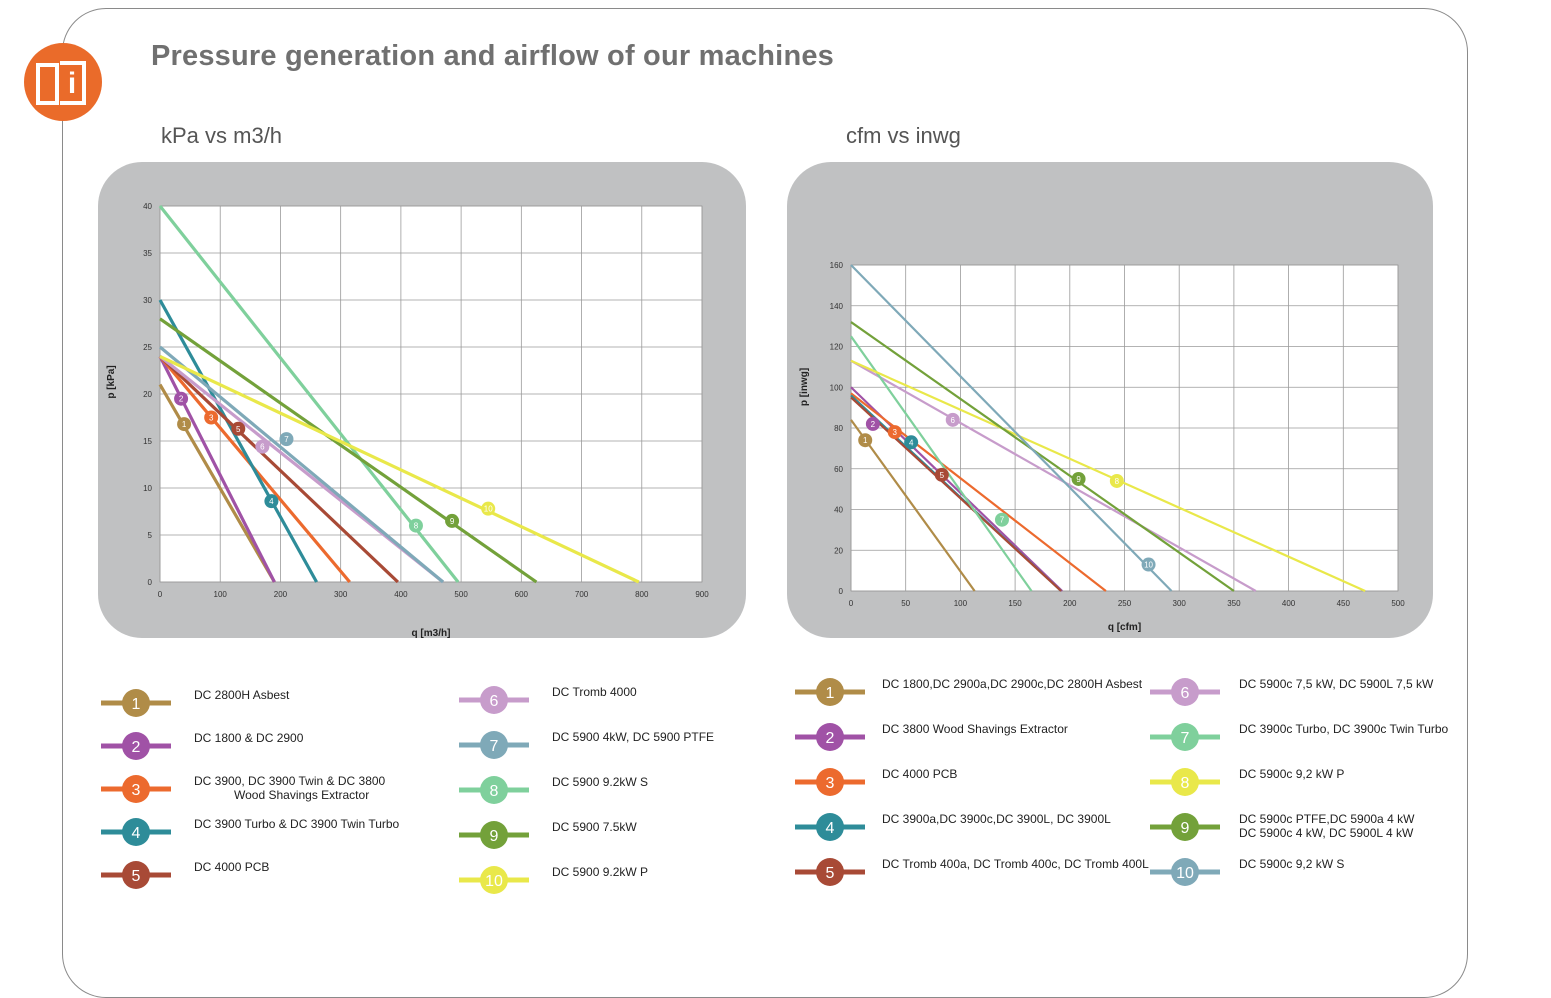 Image resolution: width=1551 pixels, height=998 pixels. What do you see at coordinates (961, 603) in the screenshot?
I see `x-tick-label: 100` at bounding box center [961, 603].